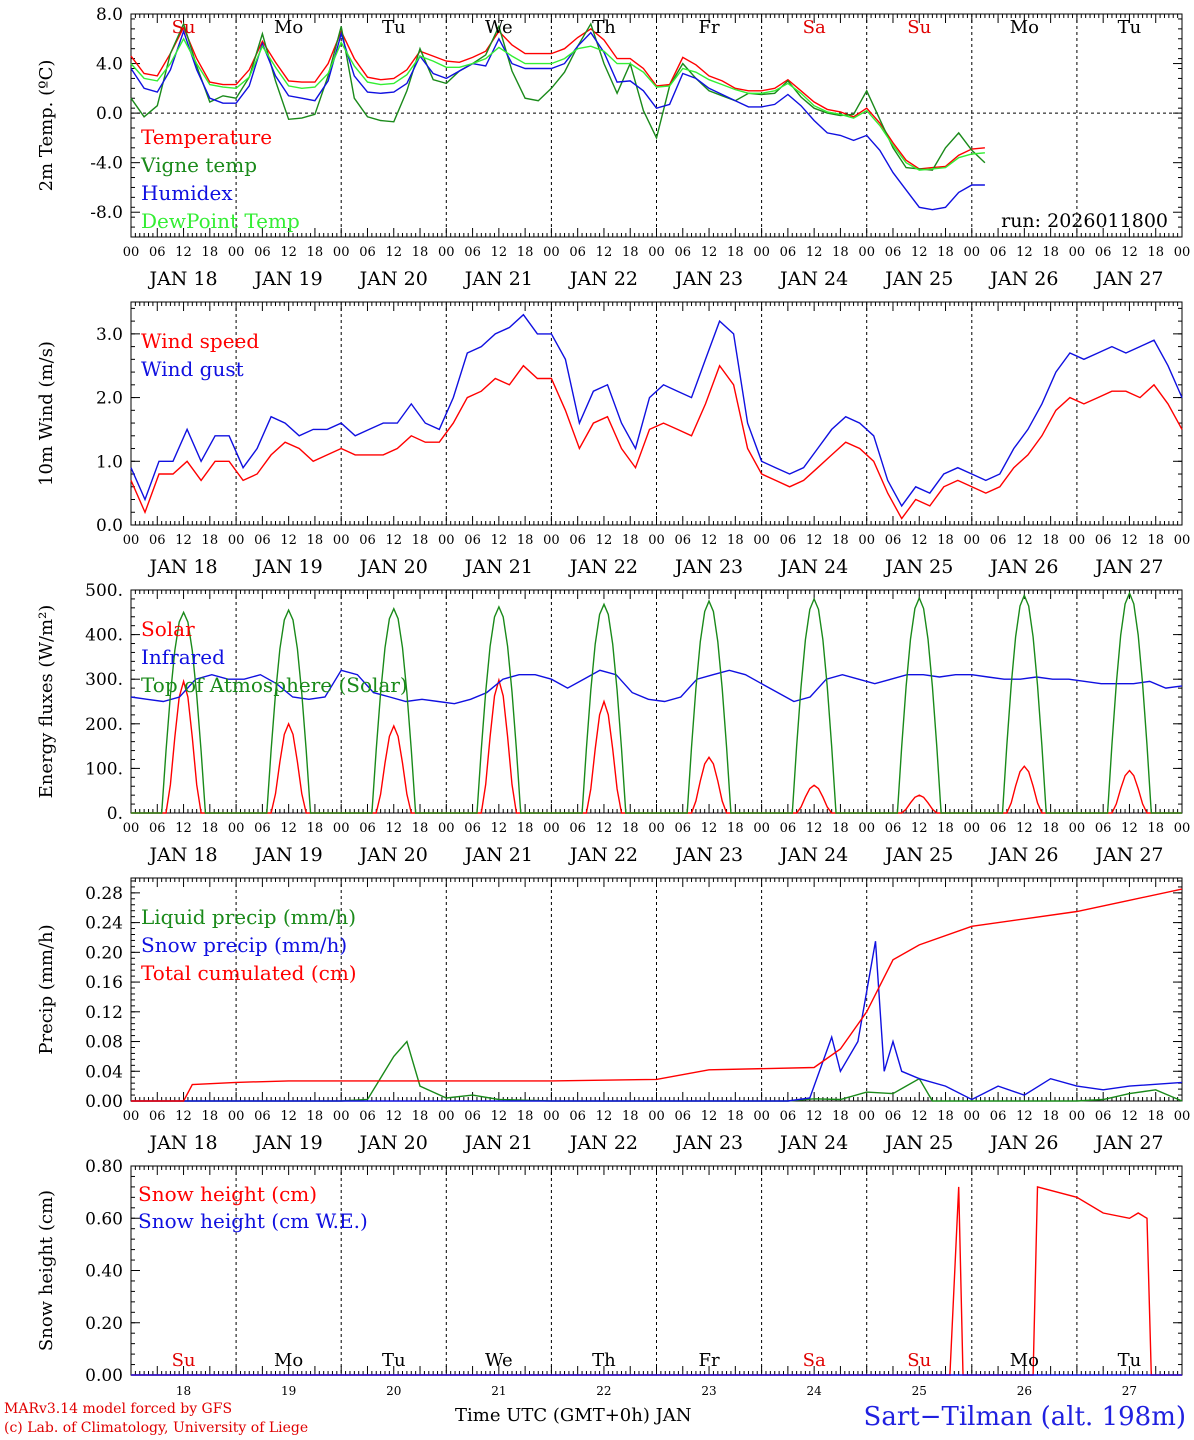 The image size is (1194, 1440). I want to click on legend-entry: DewPoint Temp, so click(220, 221).